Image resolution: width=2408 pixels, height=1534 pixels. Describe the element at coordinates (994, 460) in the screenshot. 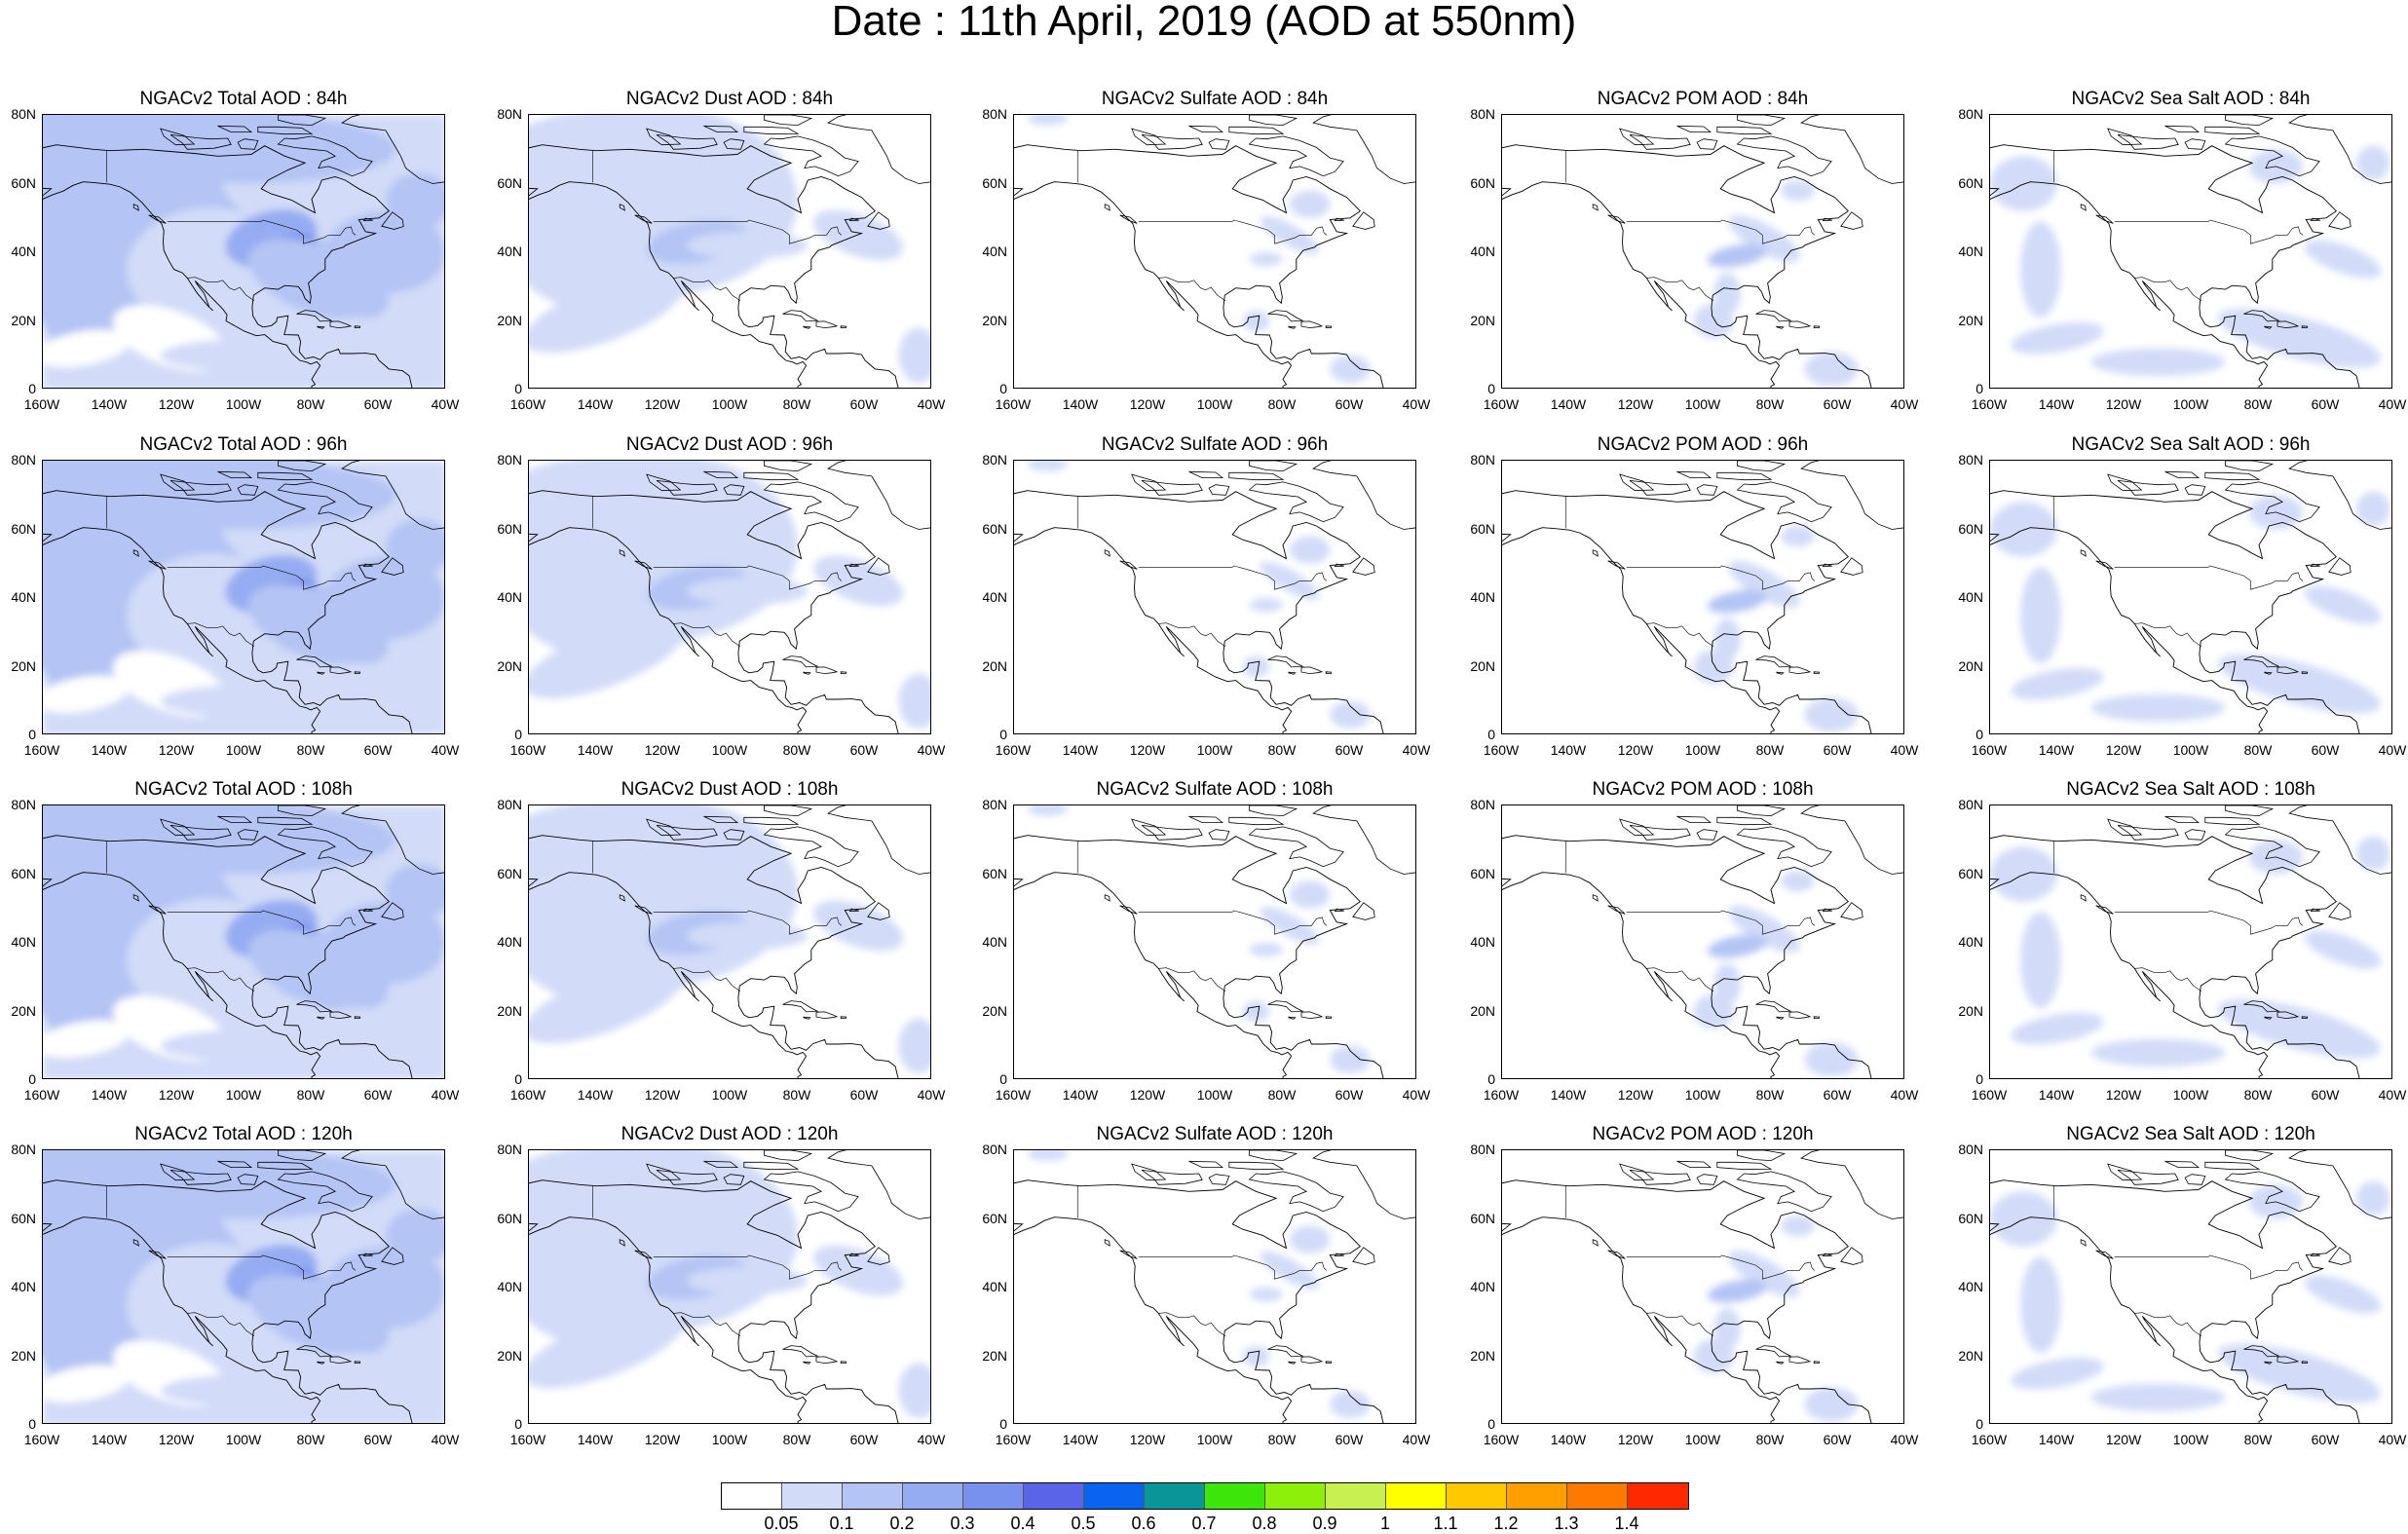

I see `lat-tick-label: 80N` at that location.